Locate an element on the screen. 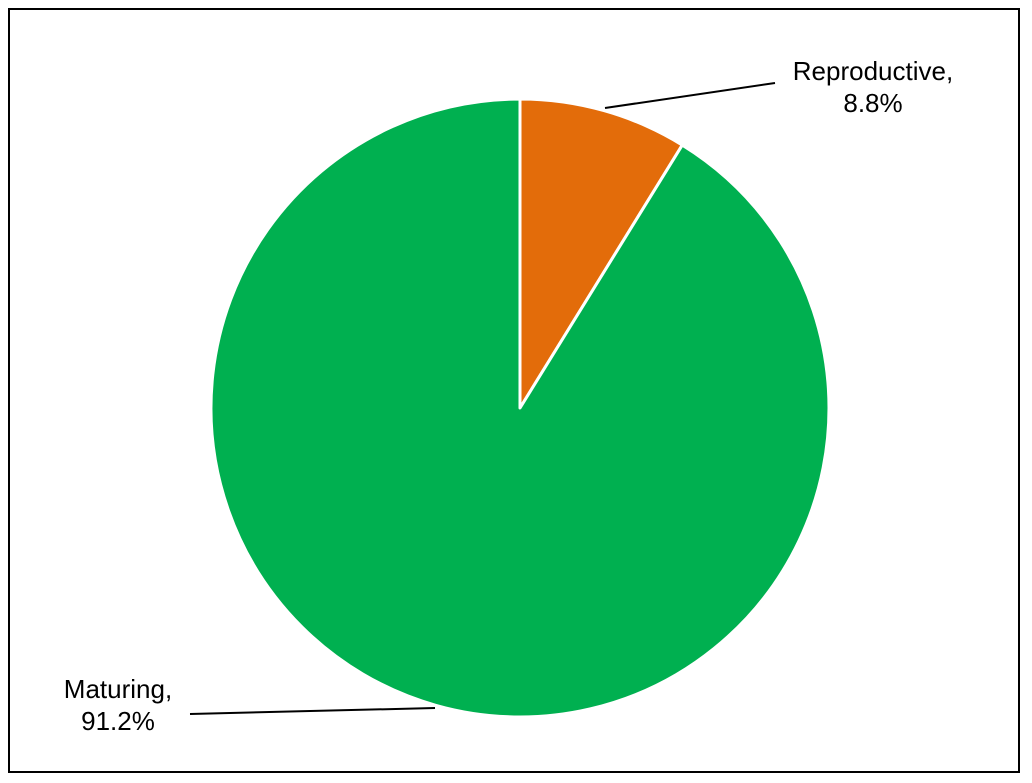  leader-line-reproductive is located at coordinates (690, 95).